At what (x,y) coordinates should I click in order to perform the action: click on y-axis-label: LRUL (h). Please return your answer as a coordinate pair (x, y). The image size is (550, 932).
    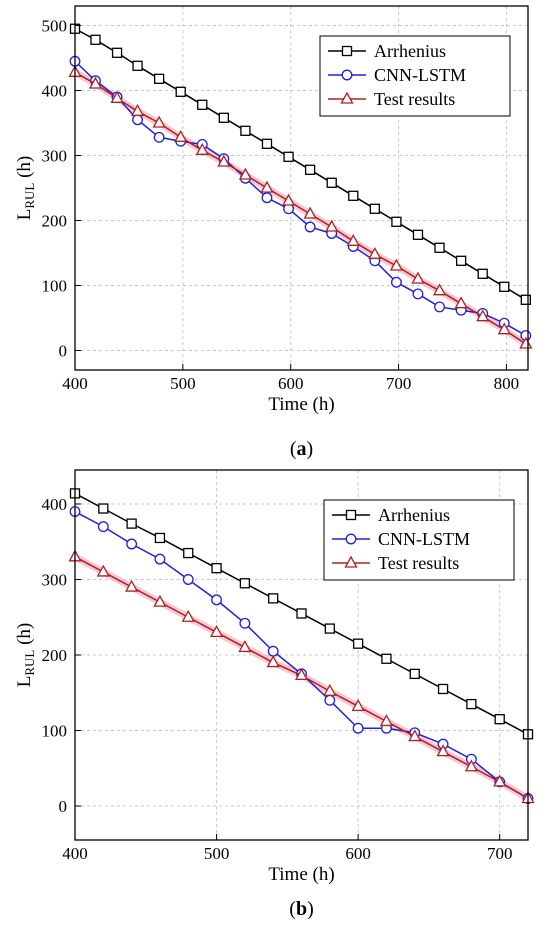
    Looking at the image, I should click on (25, 188).